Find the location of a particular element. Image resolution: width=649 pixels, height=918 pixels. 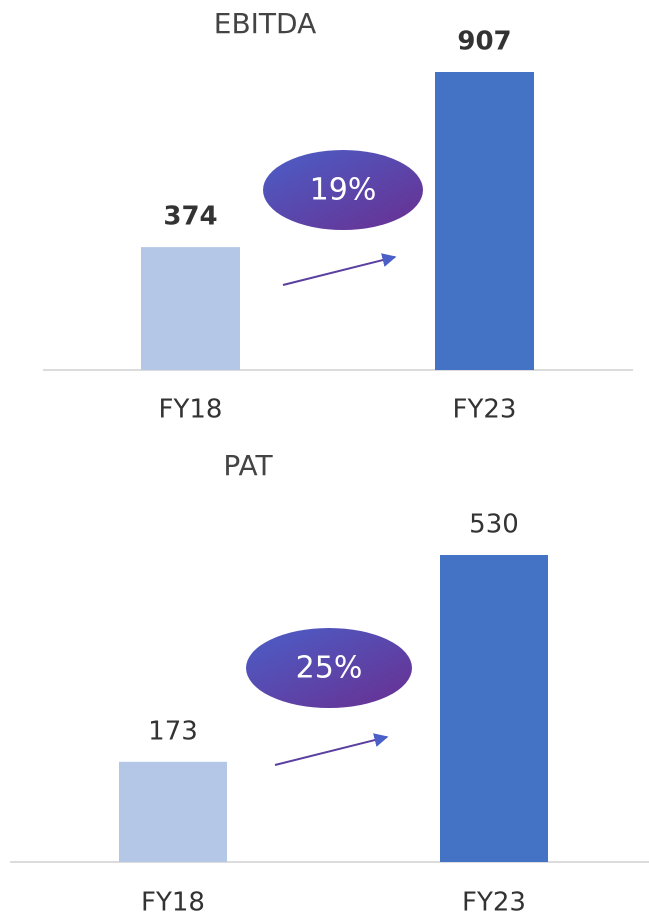

chart-title: EBITDA is located at coordinates (265, 23).